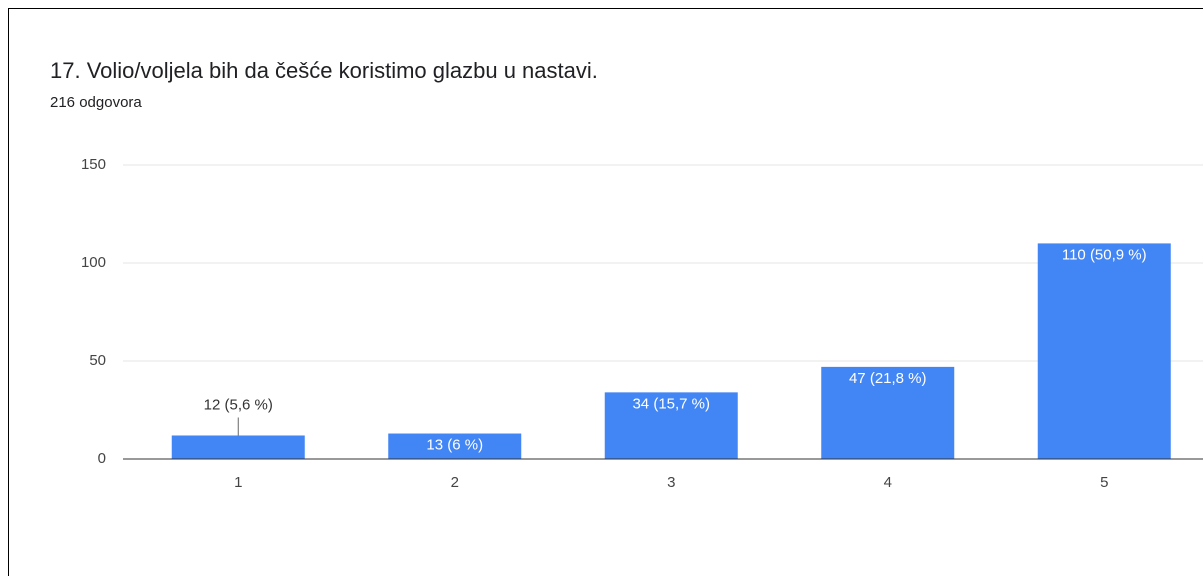  What do you see at coordinates (93, 164) in the screenshot?
I see `y-tick-label: 150` at bounding box center [93, 164].